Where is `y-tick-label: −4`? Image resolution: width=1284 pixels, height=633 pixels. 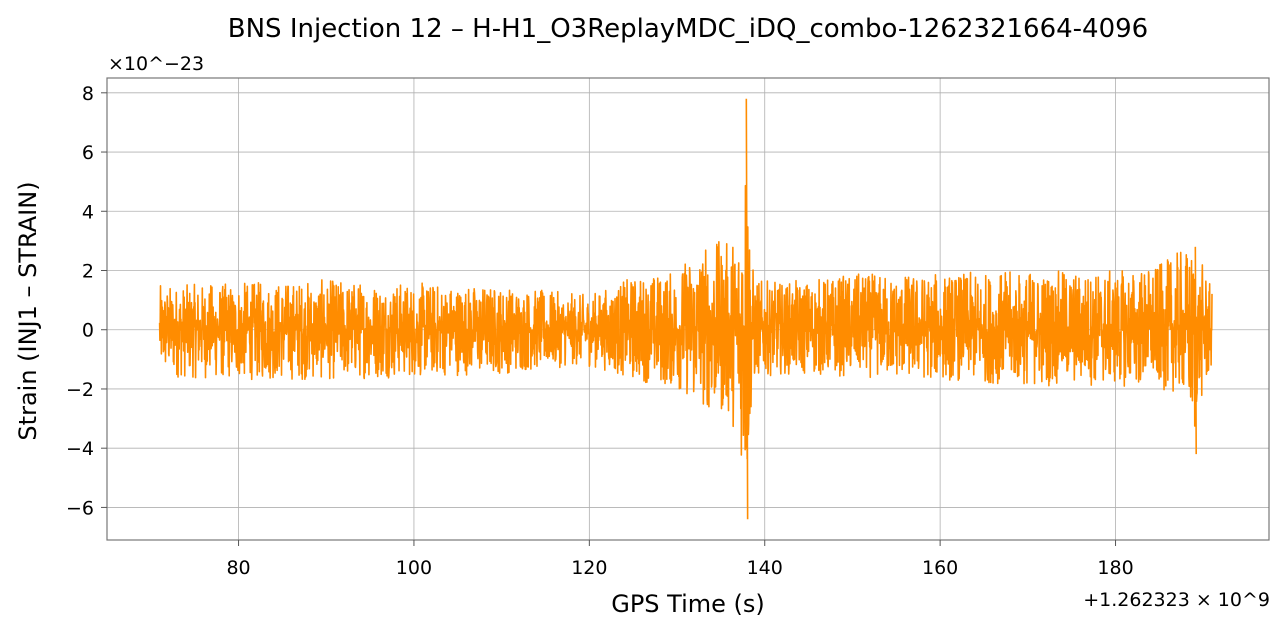
y-tick-label: −4 is located at coordinates (80, 449).